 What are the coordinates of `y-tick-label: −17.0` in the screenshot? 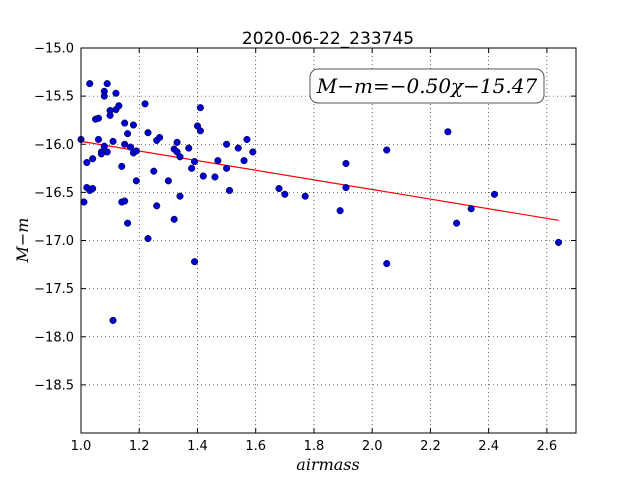 It's located at (54, 241).